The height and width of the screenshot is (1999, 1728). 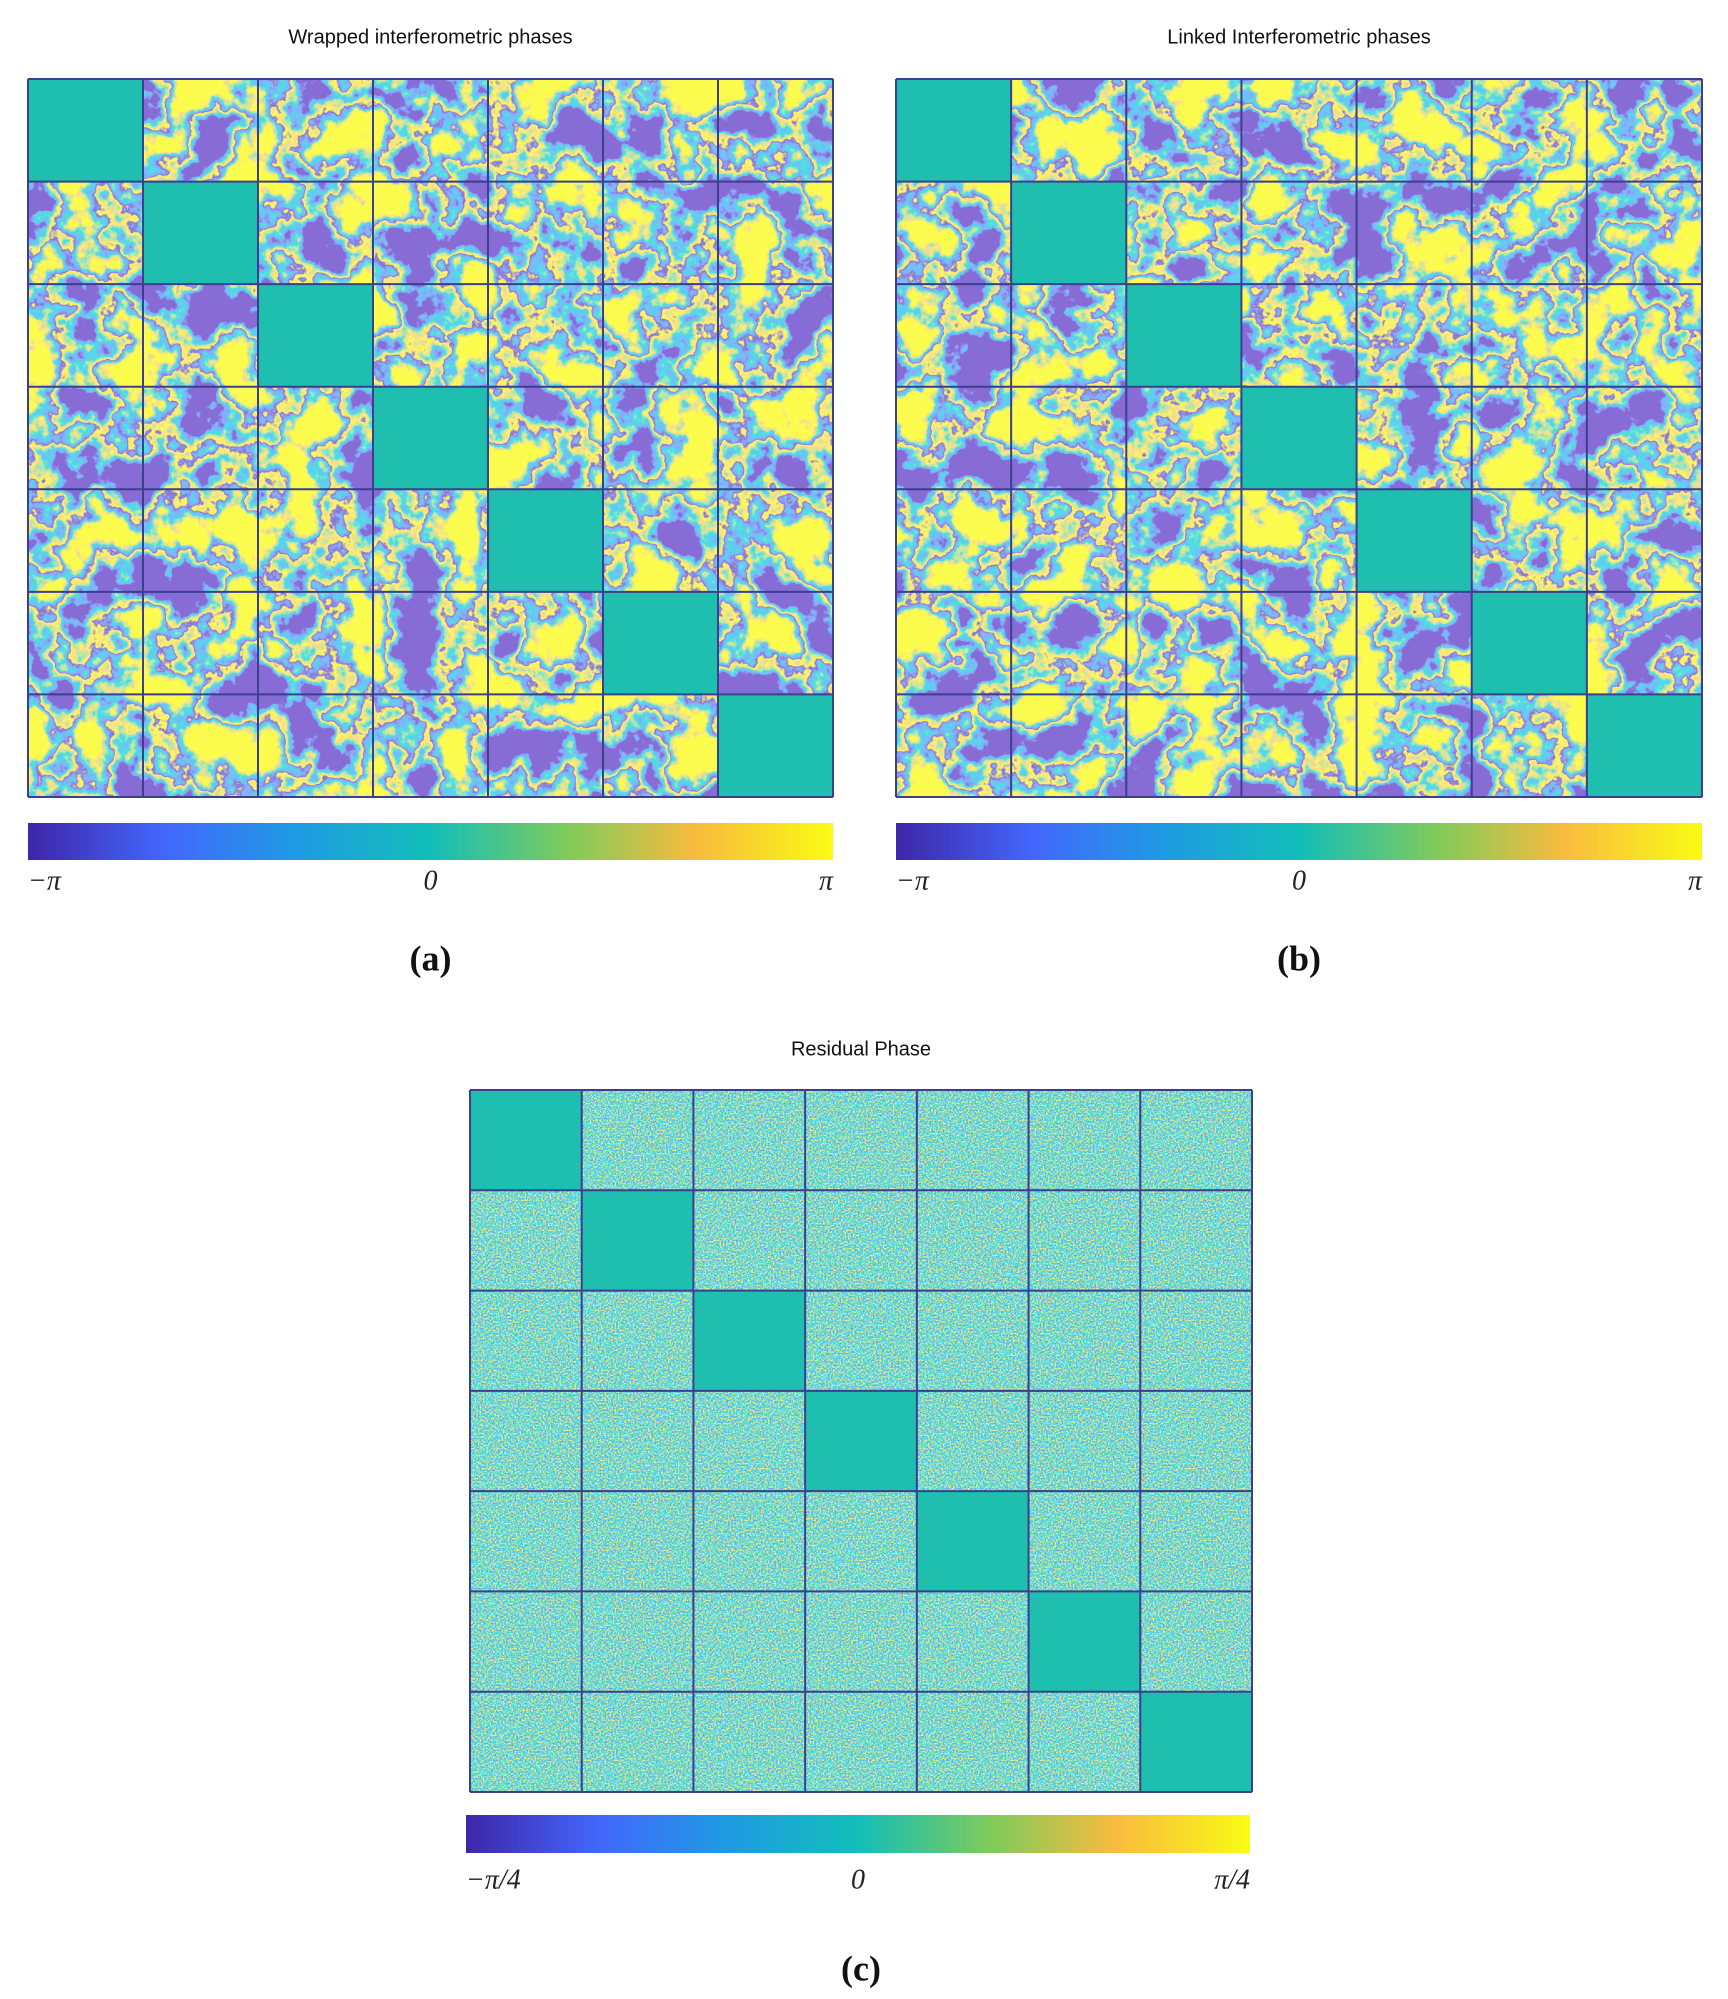 What do you see at coordinates (1298, 37) in the screenshot?
I see `panel-title: Linked Interferometric phases` at bounding box center [1298, 37].